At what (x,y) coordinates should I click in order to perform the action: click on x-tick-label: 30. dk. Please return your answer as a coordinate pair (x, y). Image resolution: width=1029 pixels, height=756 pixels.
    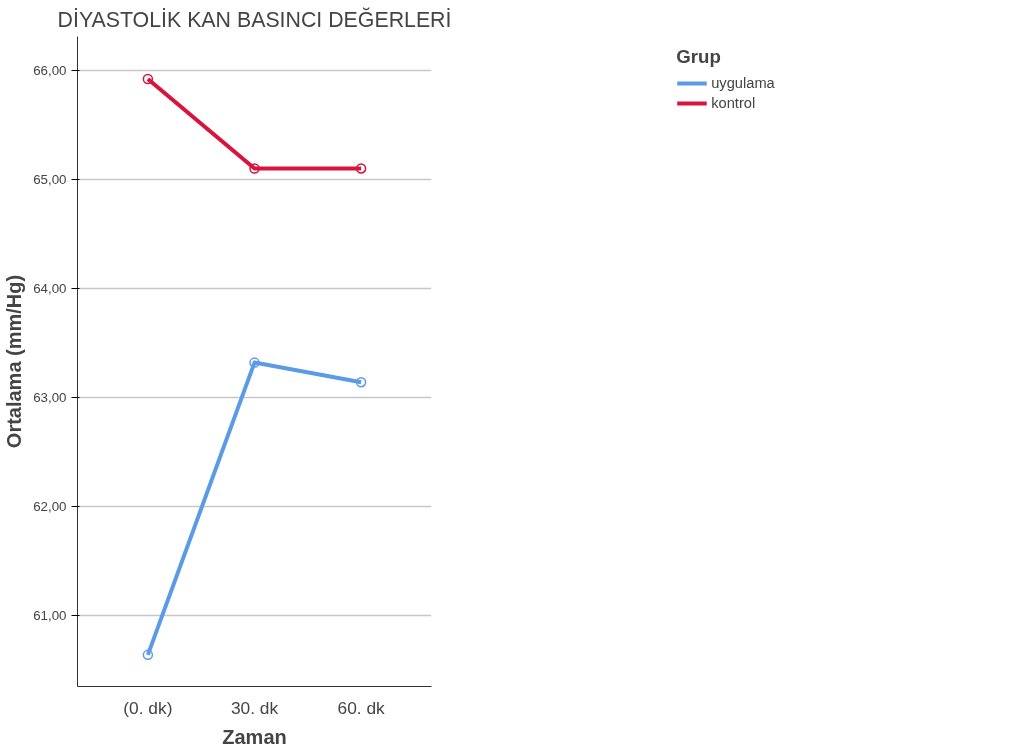
    Looking at the image, I should click on (254, 707).